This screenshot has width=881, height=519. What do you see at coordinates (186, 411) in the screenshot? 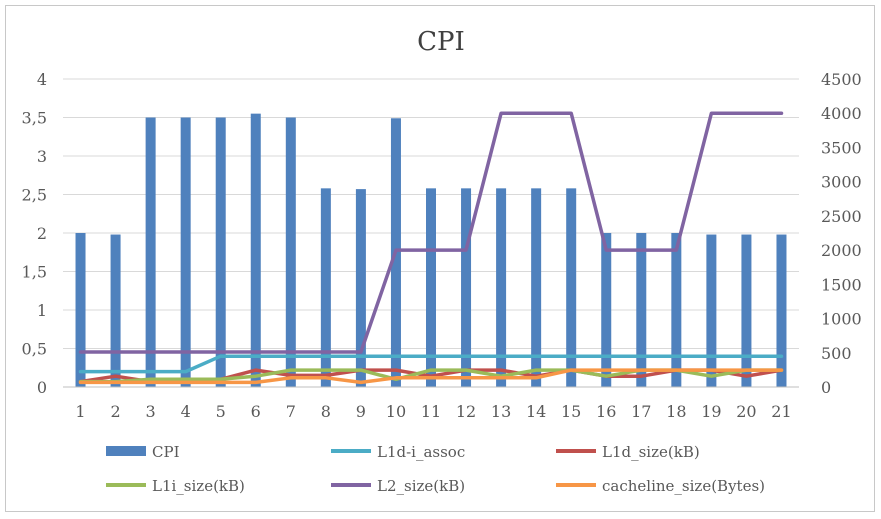
I see `x-tick-label: 4` at bounding box center [186, 411].